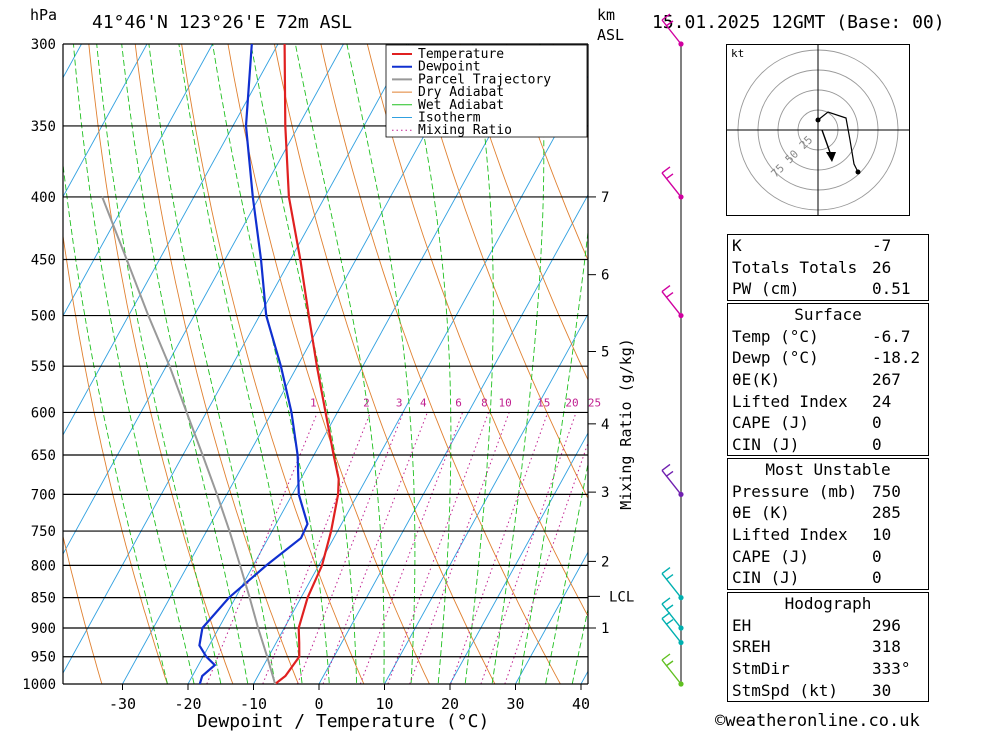  Describe the element at coordinates (821, 336) in the screenshot. I see `index-row: Temp (°C) -6.7` at that location.